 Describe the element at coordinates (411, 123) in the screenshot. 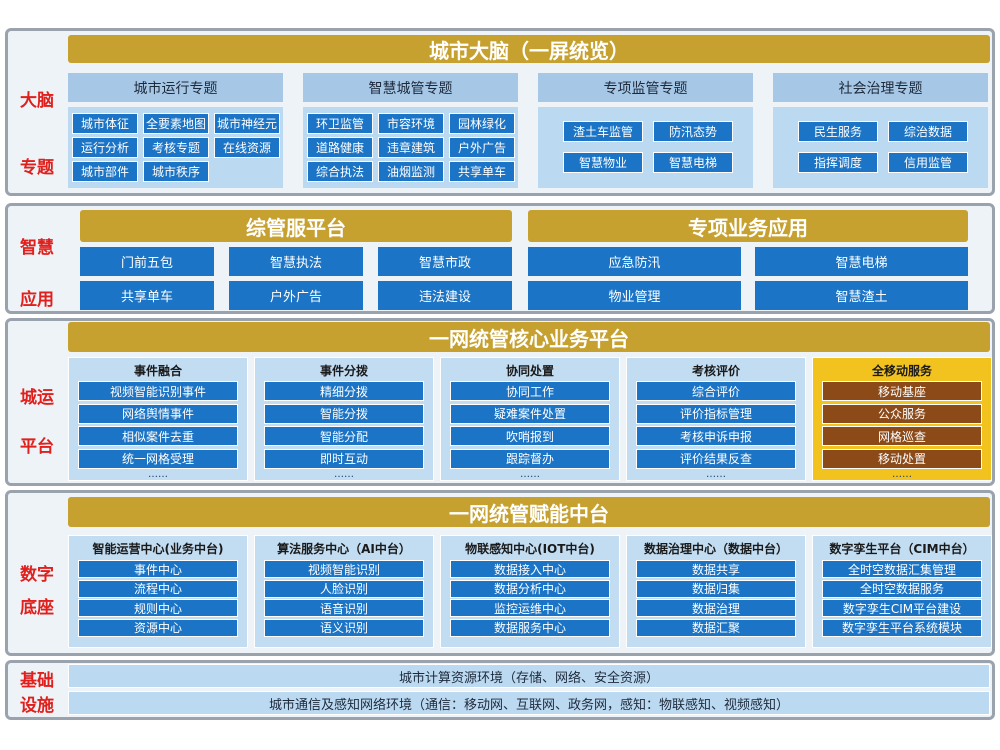

I see `topic-button: 市容环境` at that location.